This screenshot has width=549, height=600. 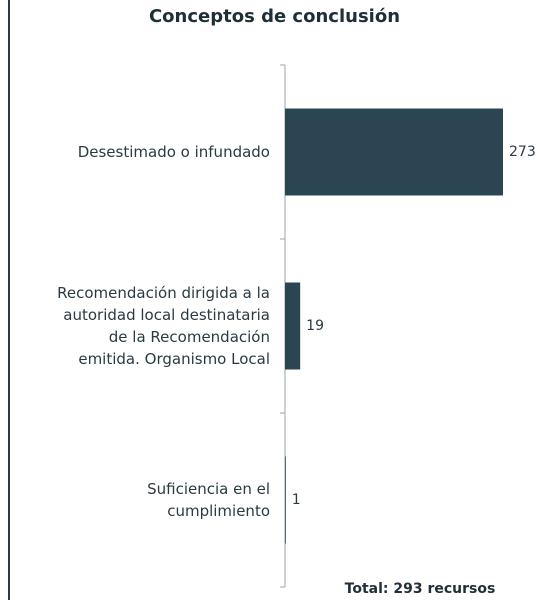 What do you see at coordinates (296, 500) in the screenshot?
I see `value-label: 1` at bounding box center [296, 500].